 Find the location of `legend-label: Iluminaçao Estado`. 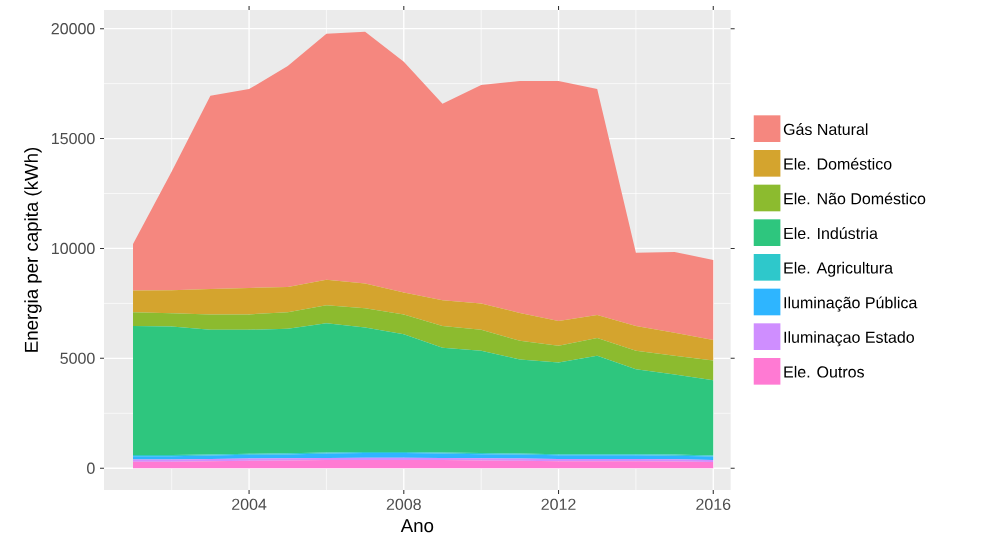

legend-label: Iluminaçao Estado is located at coordinates (849, 339).